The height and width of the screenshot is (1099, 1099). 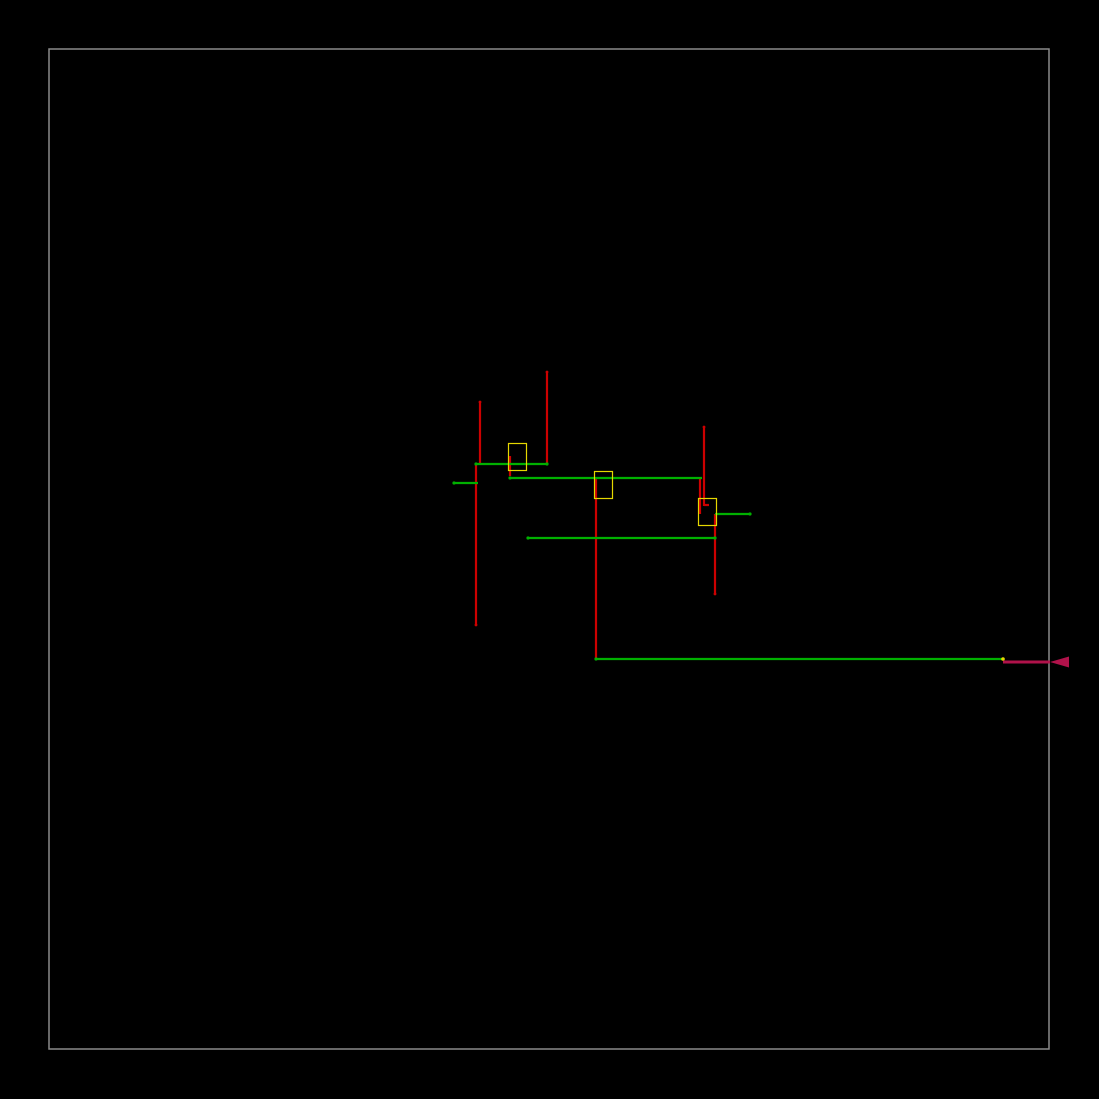 I want to click on via-dots, so click(x=728, y=515).